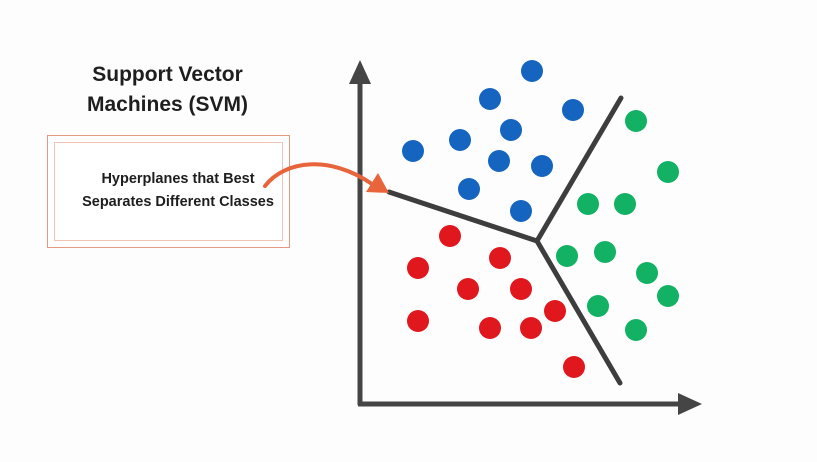  Describe the element at coordinates (377, 183) in the screenshot. I see `callout-arrowhead` at that location.